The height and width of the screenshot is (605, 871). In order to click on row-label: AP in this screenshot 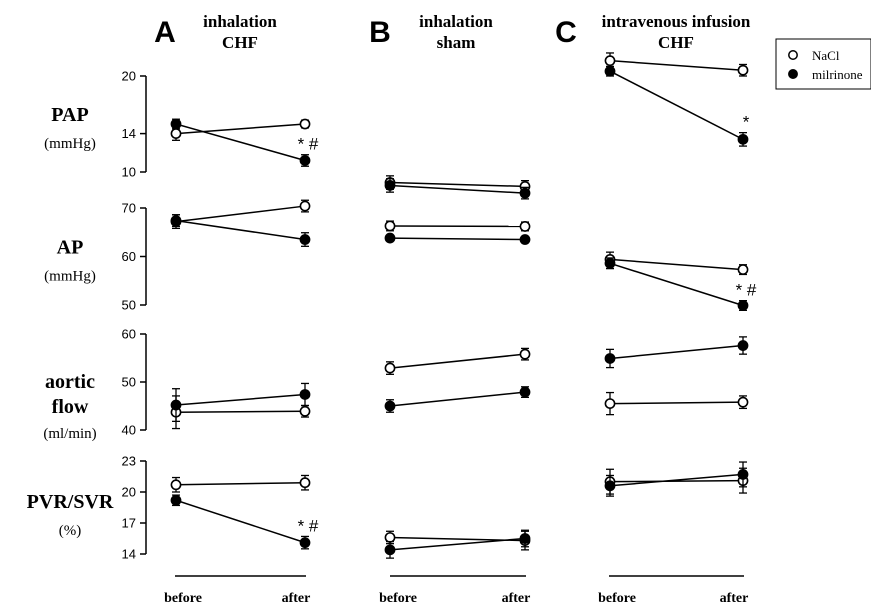, I will do `click(70, 248)`.